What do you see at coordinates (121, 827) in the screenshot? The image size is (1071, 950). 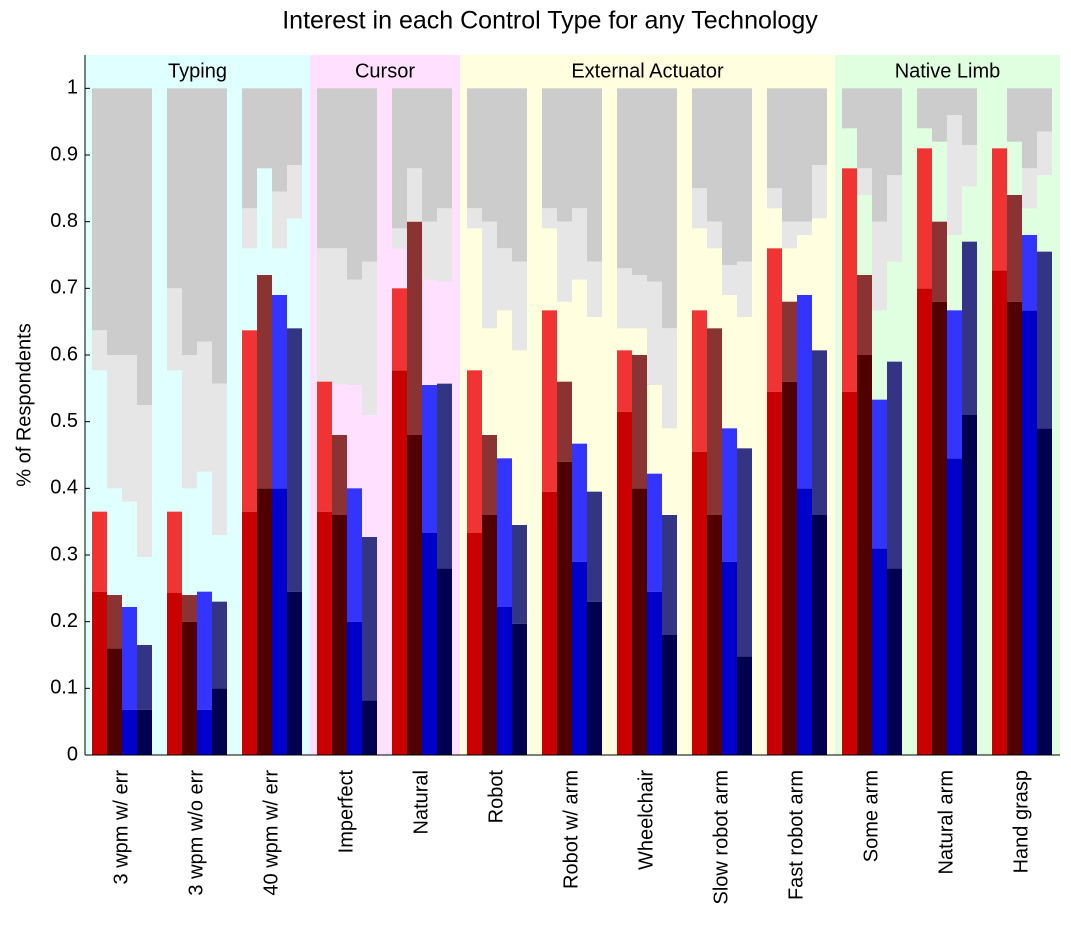 I see `x-tick-label: 3 wpm w/ err` at bounding box center [121, 827].